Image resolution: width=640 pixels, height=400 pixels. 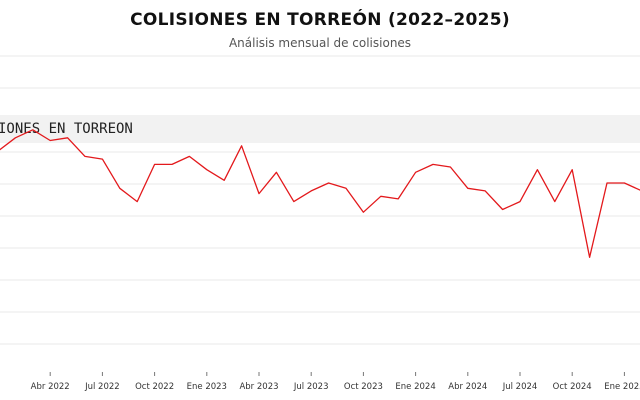 I want to click on label-banner, so click(x=320, y=129).